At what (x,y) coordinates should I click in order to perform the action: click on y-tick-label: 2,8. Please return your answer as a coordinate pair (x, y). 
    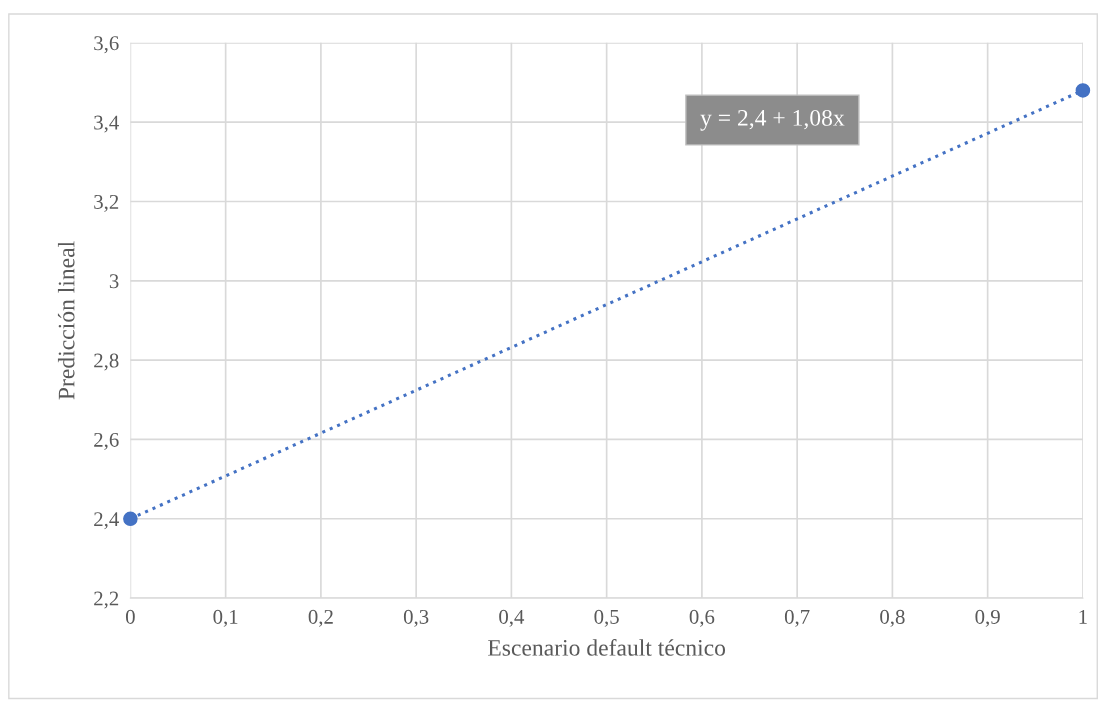
    Looking at the image, I should click on (106, 362).